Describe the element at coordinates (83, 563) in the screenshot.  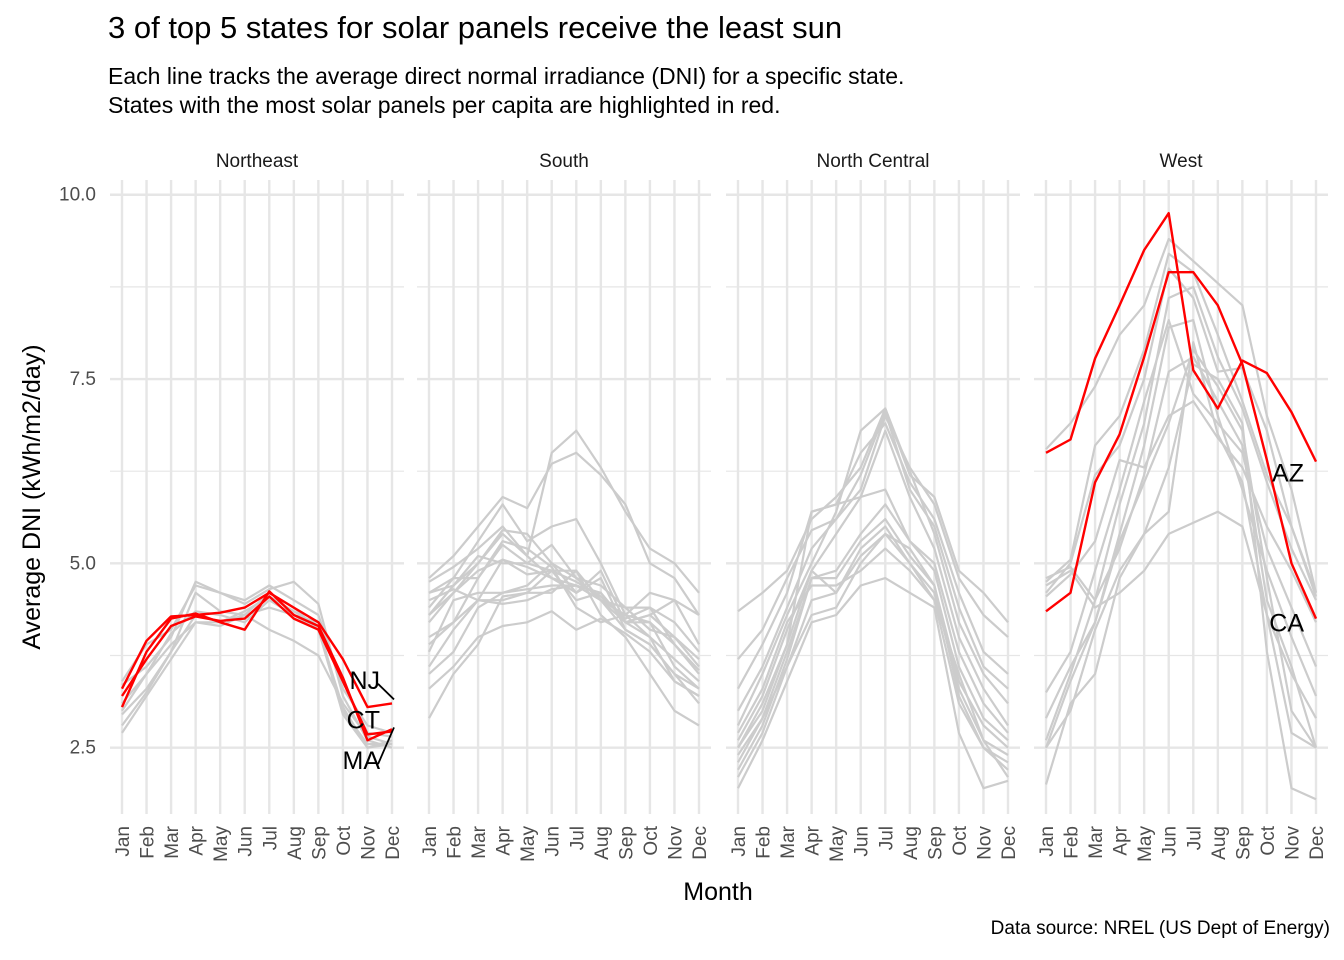
I see `y-tick-label: 5.0` at that location.